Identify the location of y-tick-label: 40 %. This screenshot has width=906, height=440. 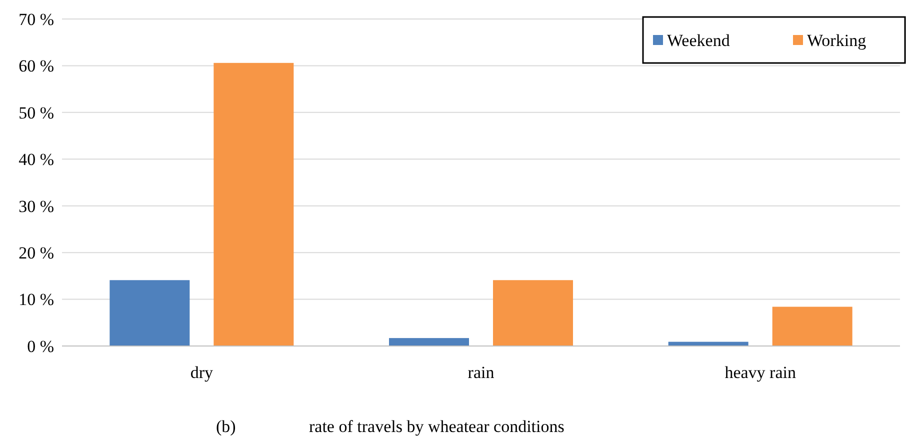
(36, 160).